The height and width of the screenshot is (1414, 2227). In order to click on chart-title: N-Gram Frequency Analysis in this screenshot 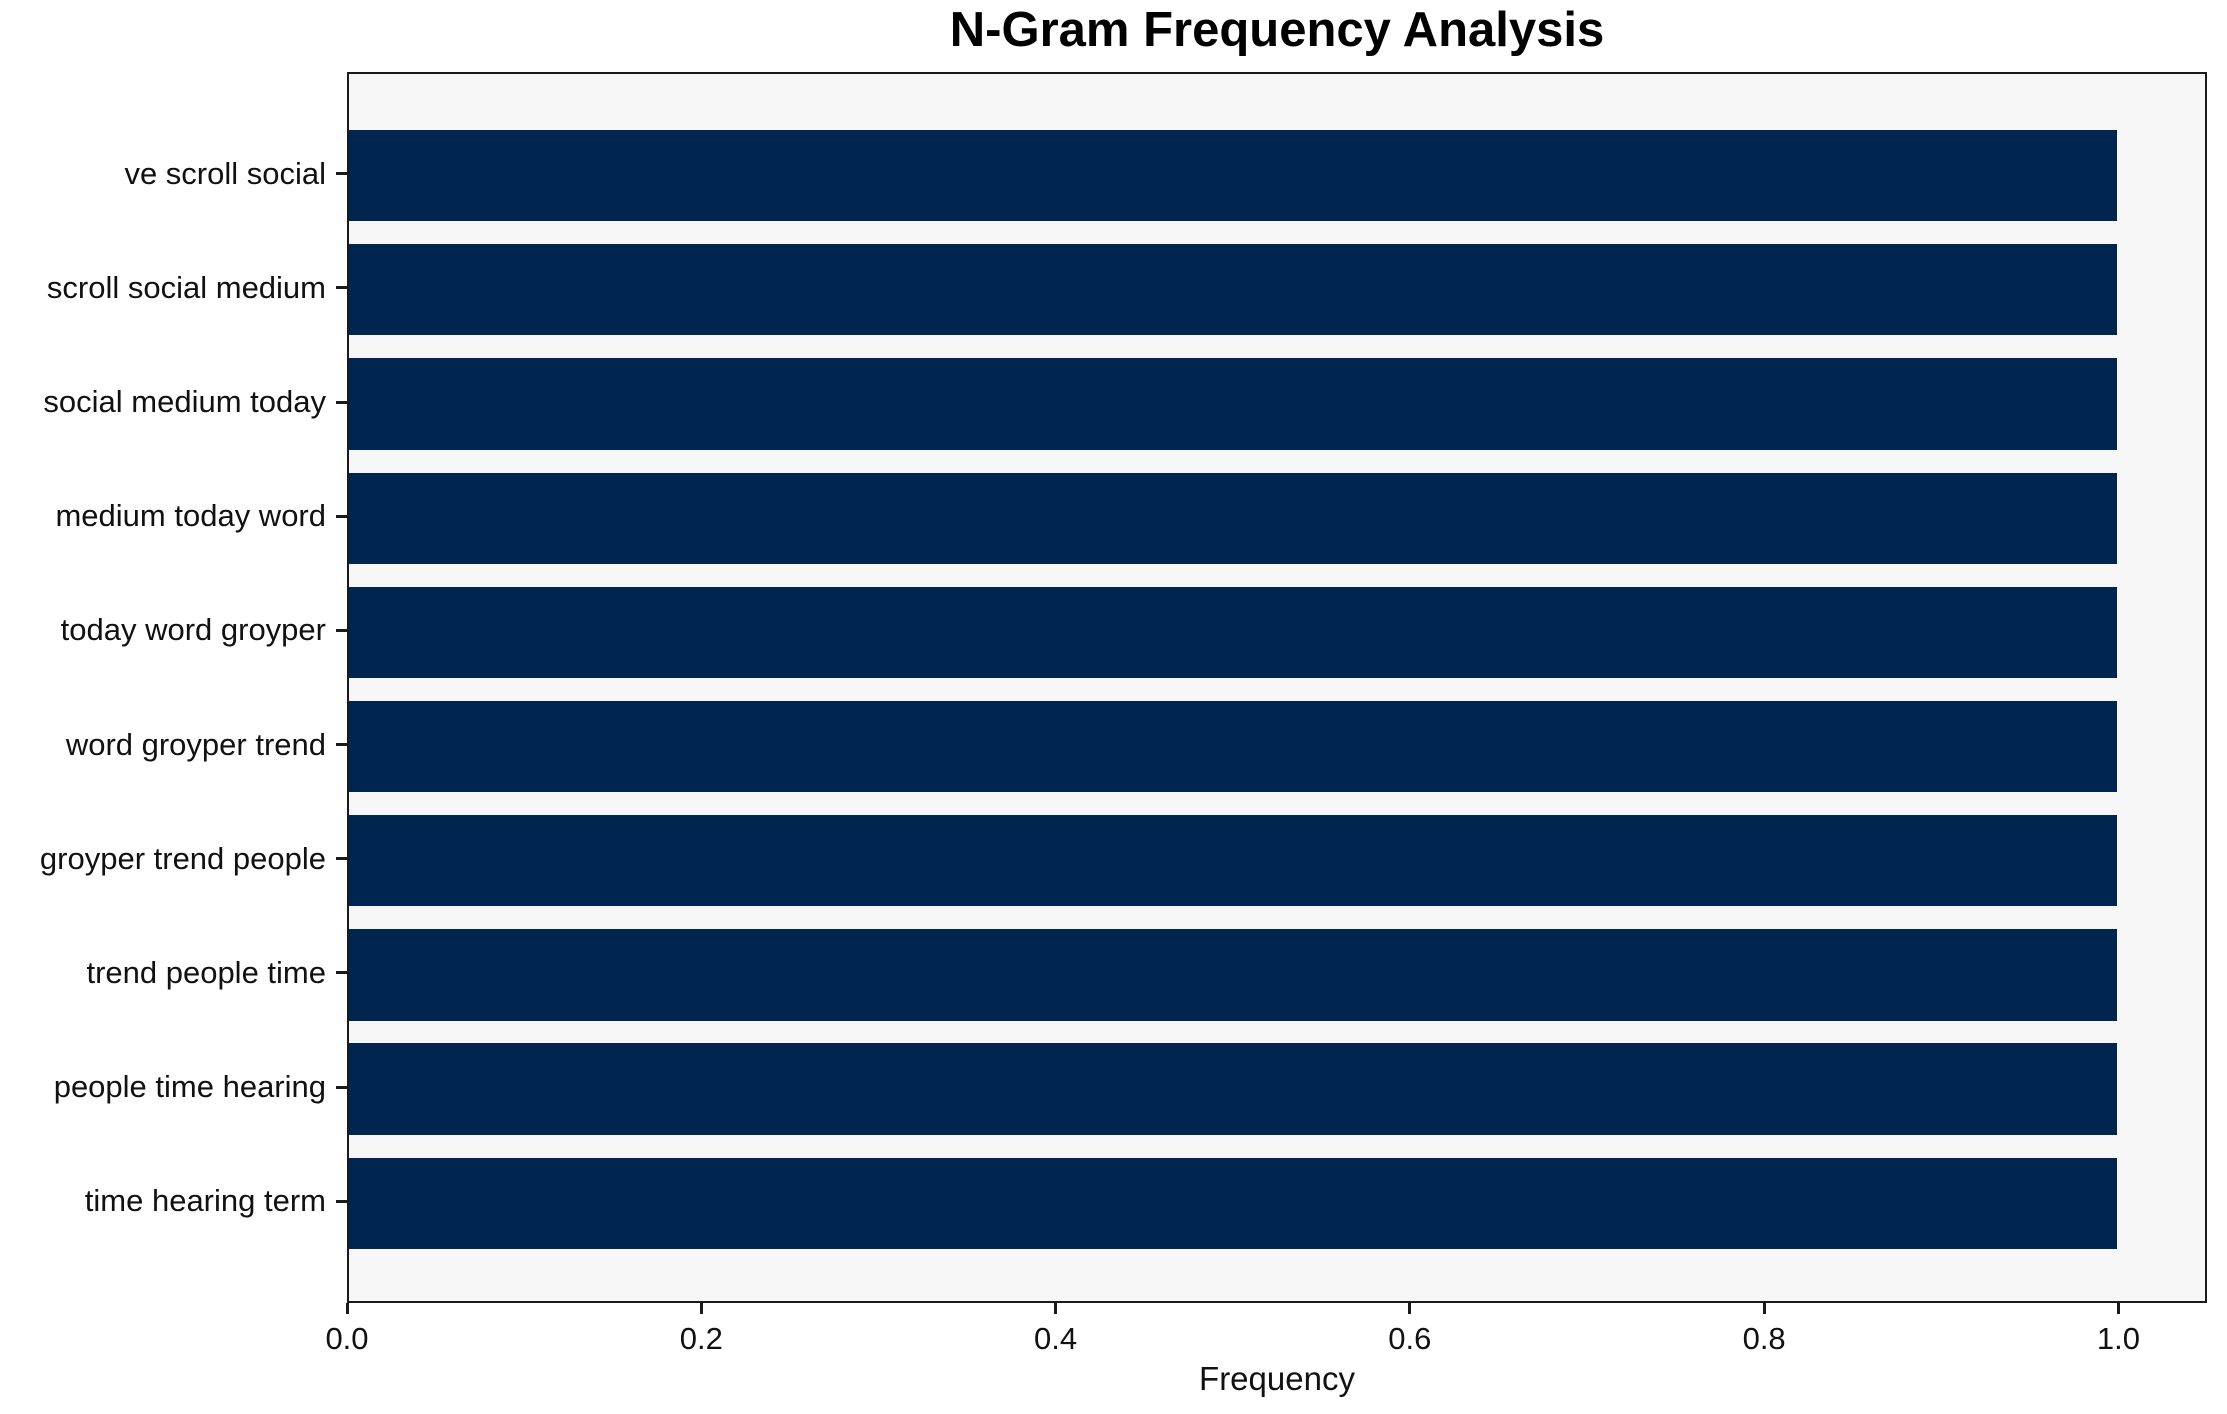, I will do `click(1277, 30)`.